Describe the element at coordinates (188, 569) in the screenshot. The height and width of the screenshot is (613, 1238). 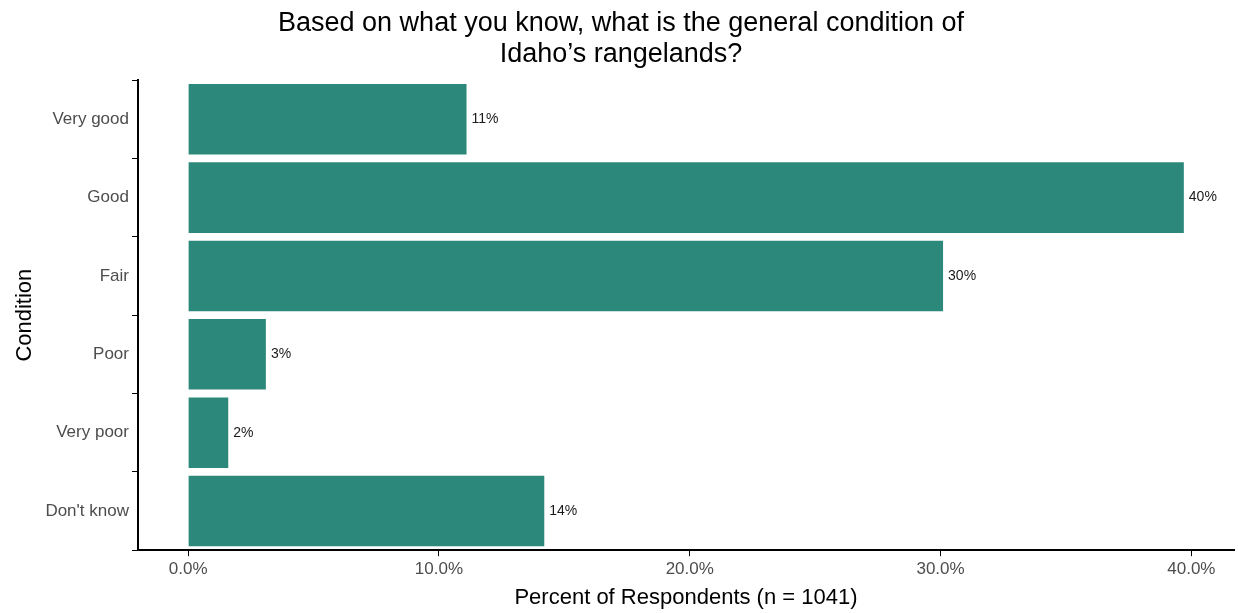
I see `x-tick-label: 0.0%` at that location.